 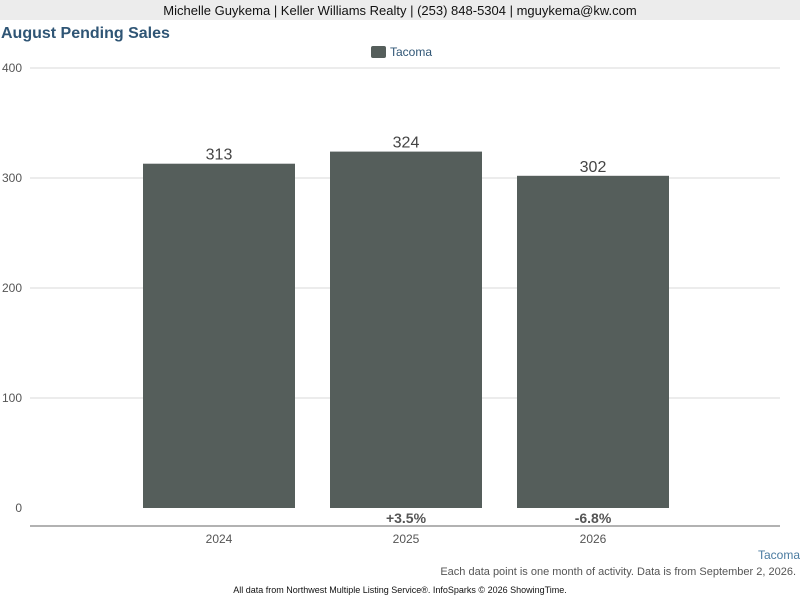 I want to click on y-tick-label: 300, so click(x=12, y=178).